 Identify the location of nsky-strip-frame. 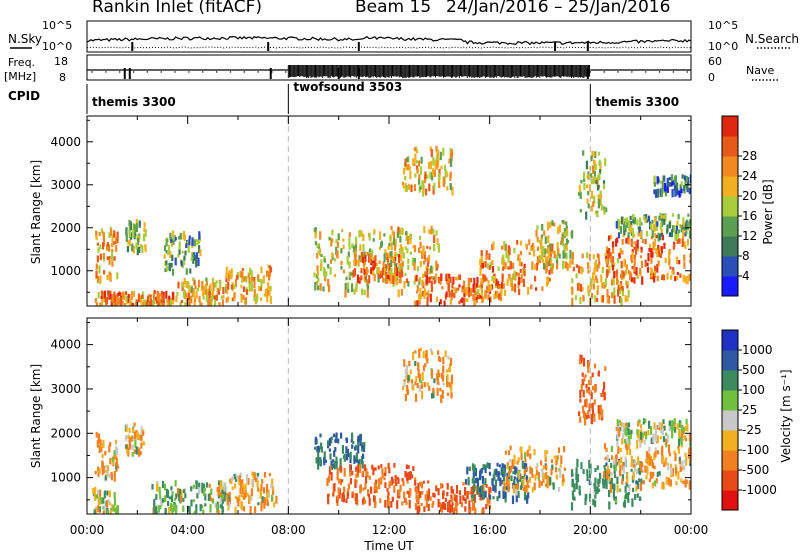
(389, 36).